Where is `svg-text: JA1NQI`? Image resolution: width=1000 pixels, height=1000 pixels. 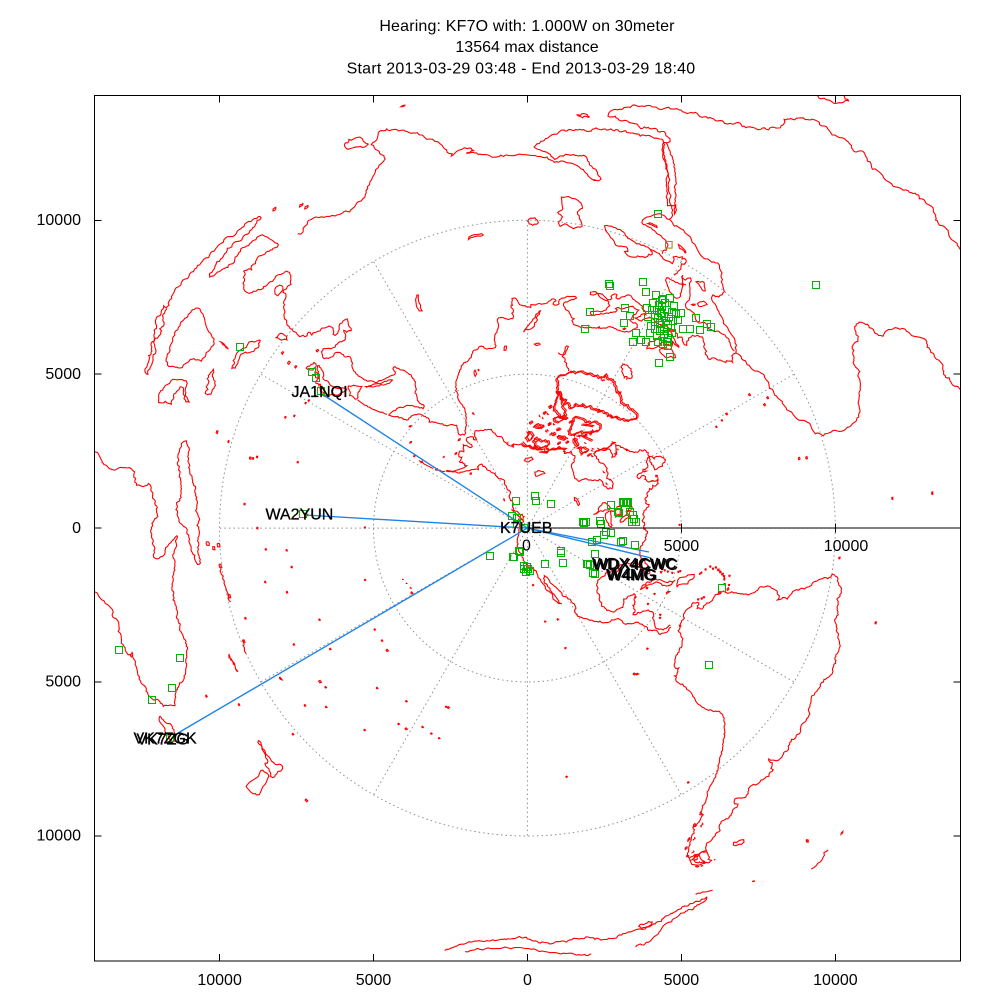
svg-text: JA1NQI is located at coordinates (320, 392).